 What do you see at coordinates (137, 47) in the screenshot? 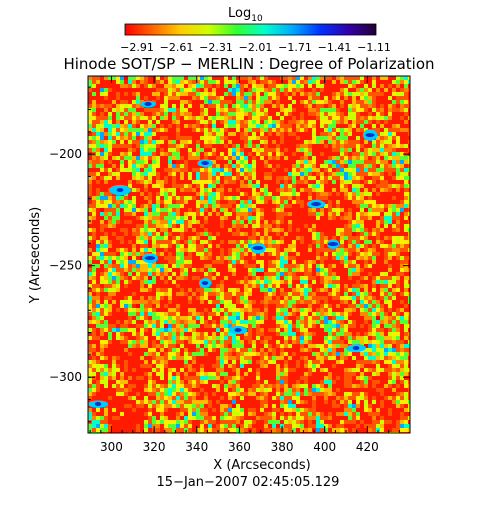
I see `colorbar-tick-label: −2.91` at bounding box center [137, 47].